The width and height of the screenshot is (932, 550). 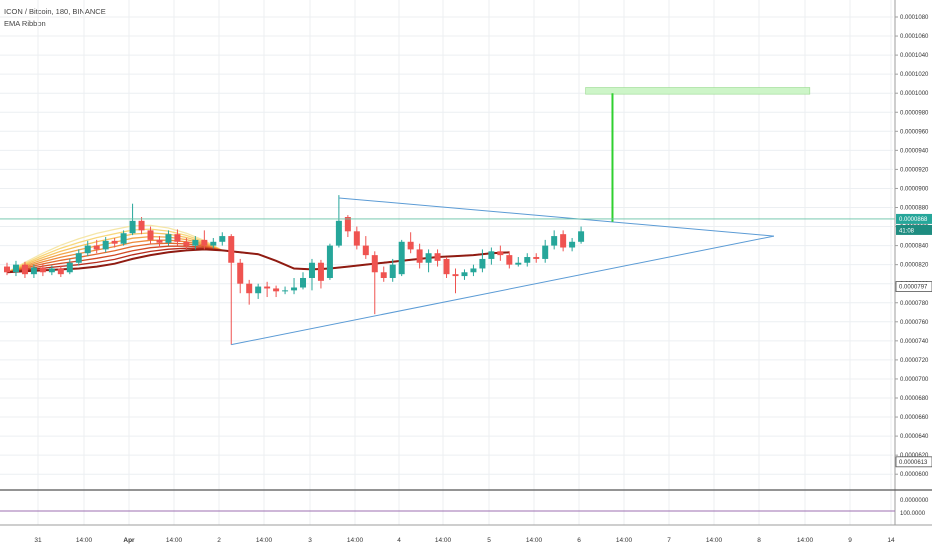 What do you see at coordinates (914, 18) in the screenshot?
I see `price-tick-label: 0.0001080` at bounding box center [914, 18].